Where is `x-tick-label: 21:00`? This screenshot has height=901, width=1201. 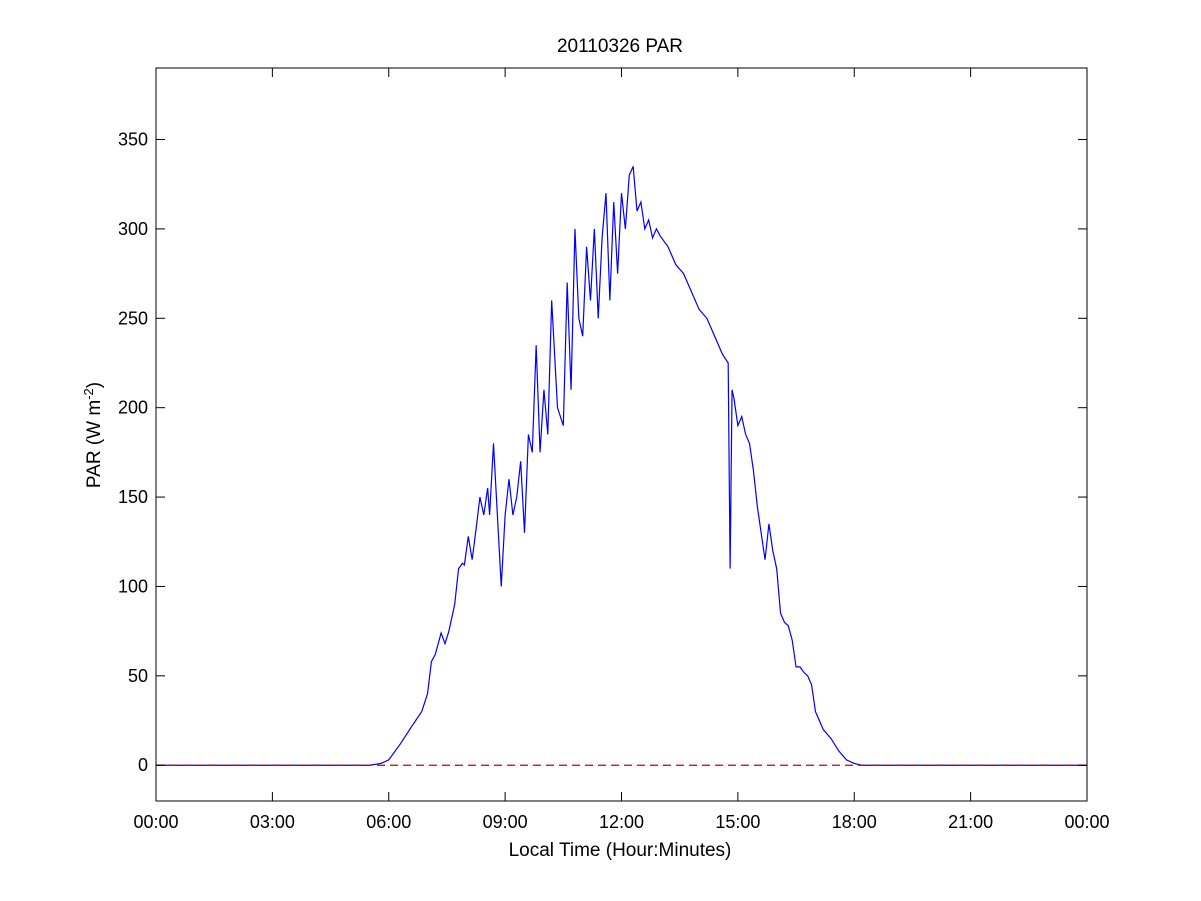
x-tick-label: 21:00 is located at coordinates (970, 822).